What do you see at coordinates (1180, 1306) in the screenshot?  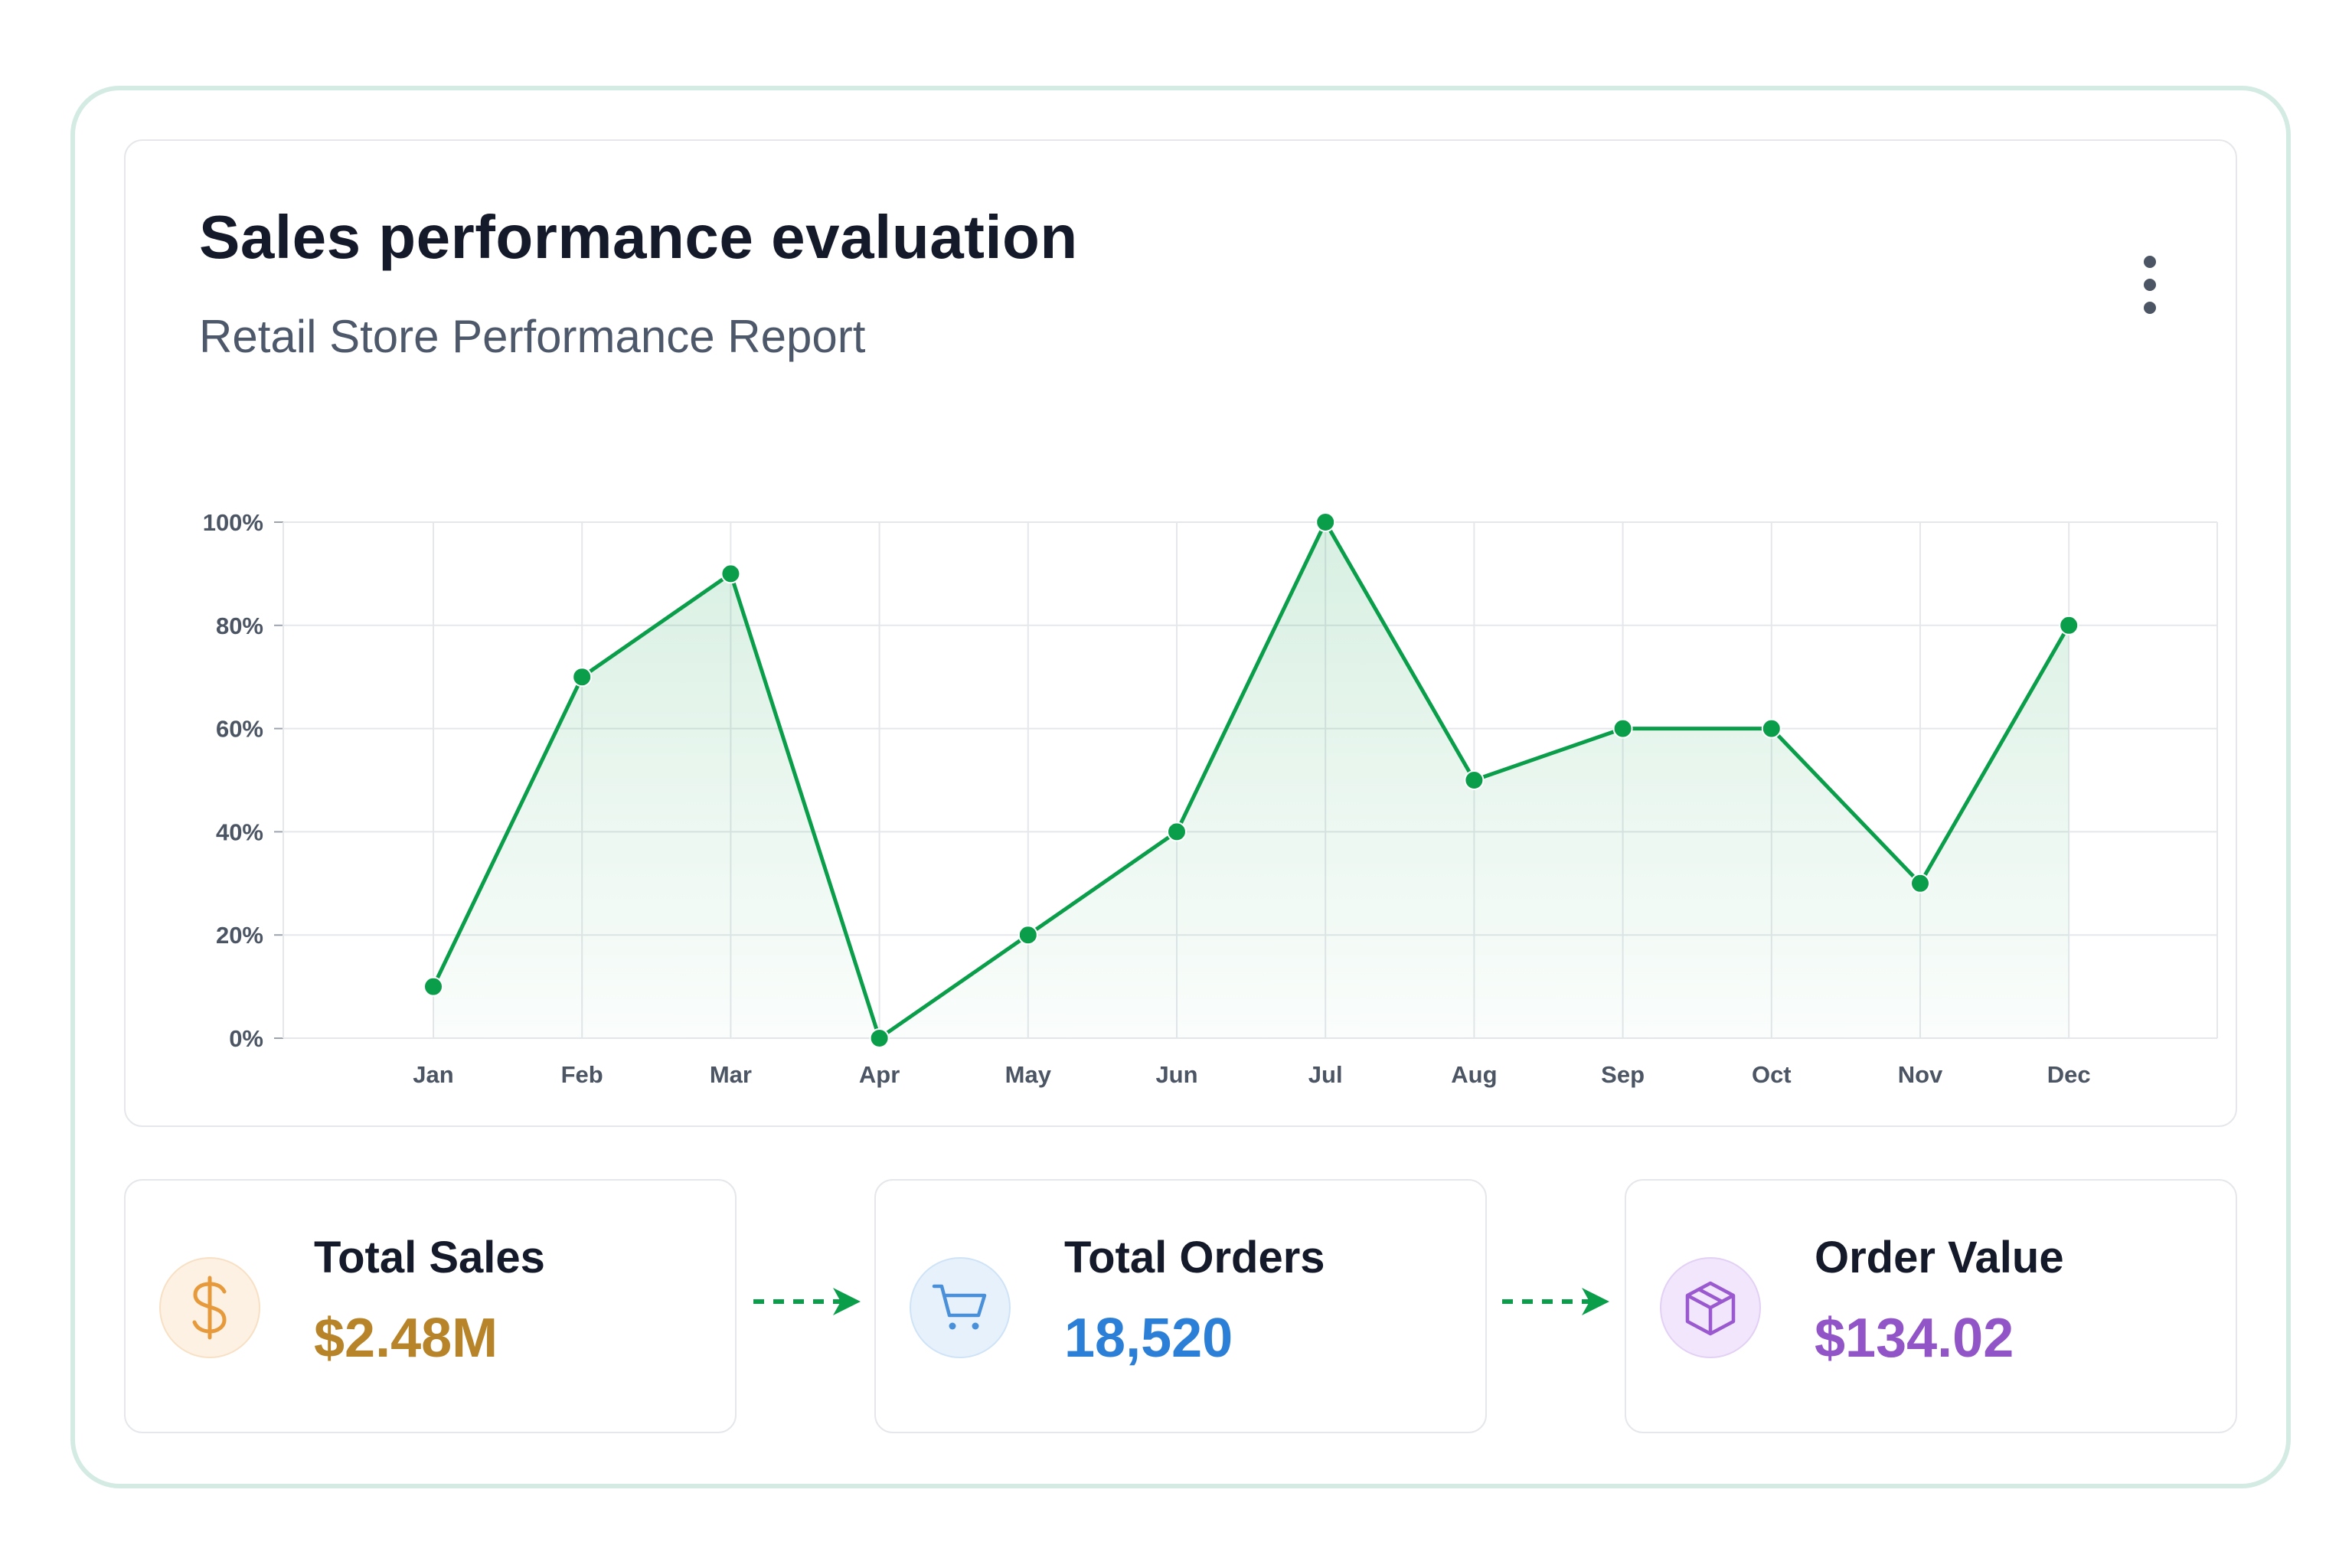 I see `metric-card-total-orders: Total Orders 18,520` at bounding box center [1180, 1306].